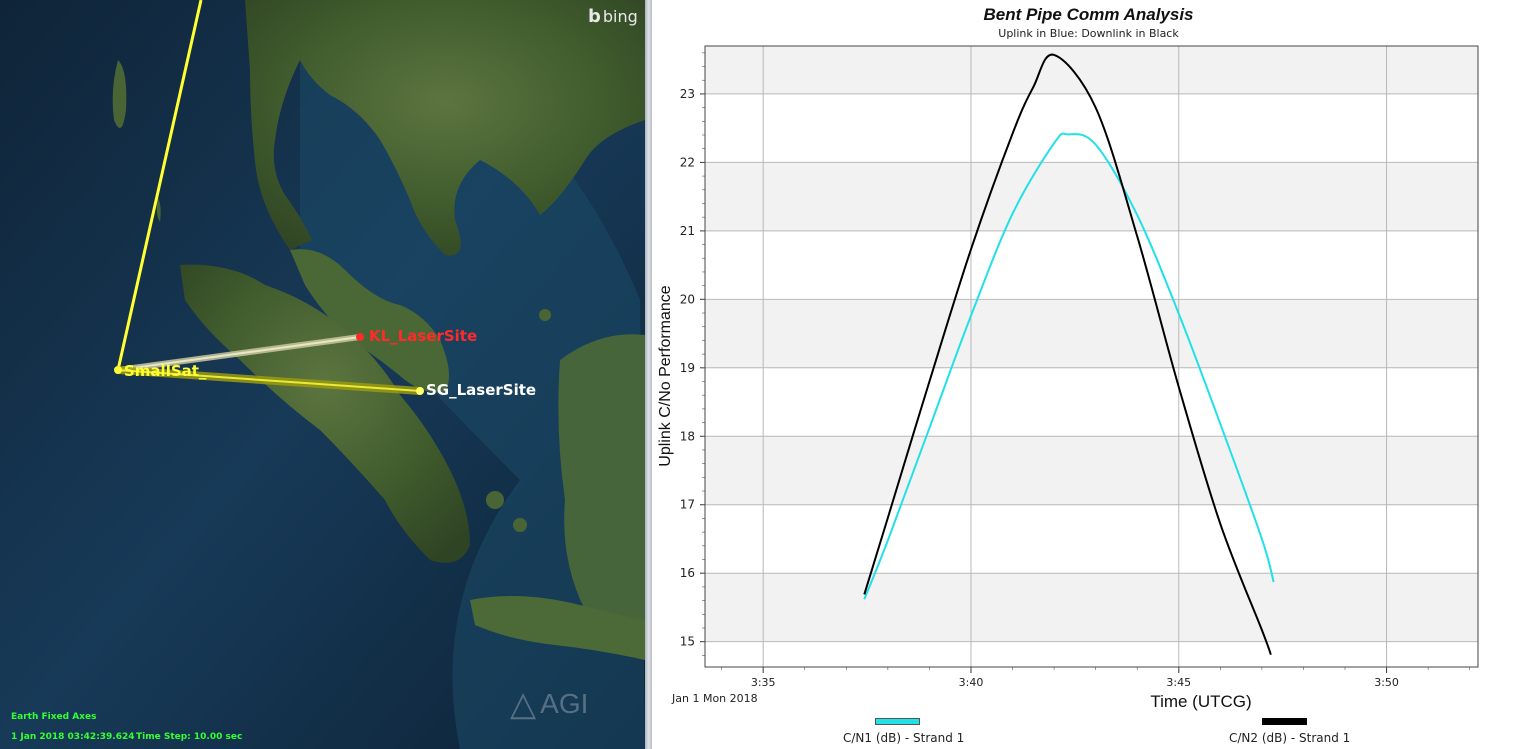 The width and height of the screenshot is (1525, 749). What do you see at coordinates (481, 390) in the screenshot?
I see `sg-lasersite-label: SG_LaserSite` at bounding box center [481, 390].